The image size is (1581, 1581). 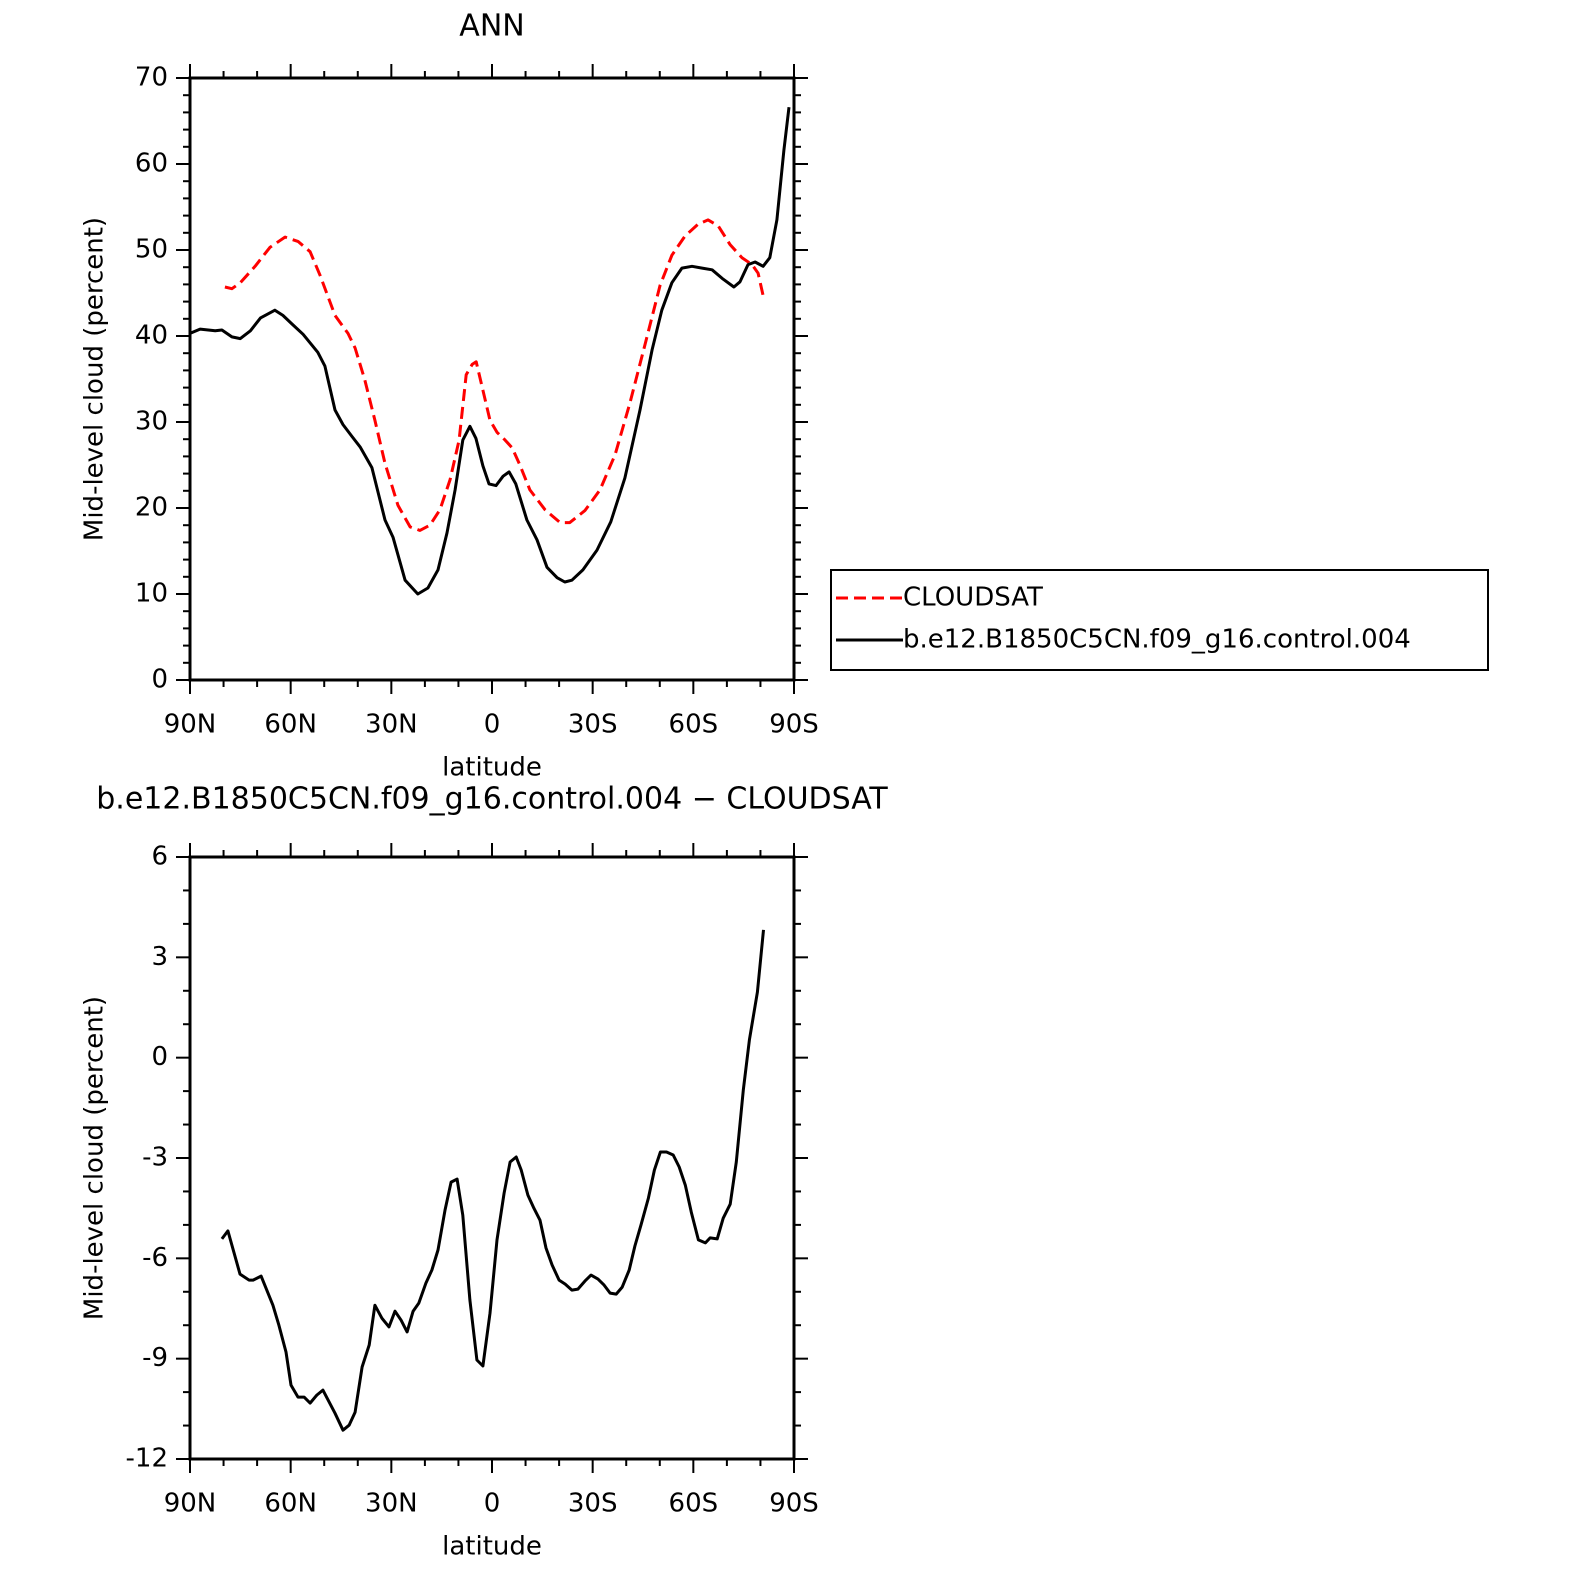 I want to click on y-tick-label: 10, so click(x=151, y=594).